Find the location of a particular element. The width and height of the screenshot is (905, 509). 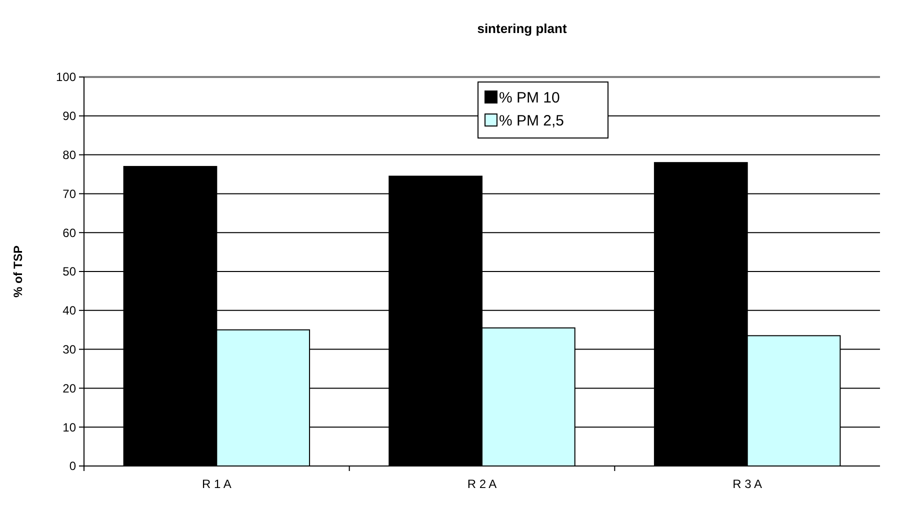

x-tick-label: R 1 A is located at coordinates (217, 484).